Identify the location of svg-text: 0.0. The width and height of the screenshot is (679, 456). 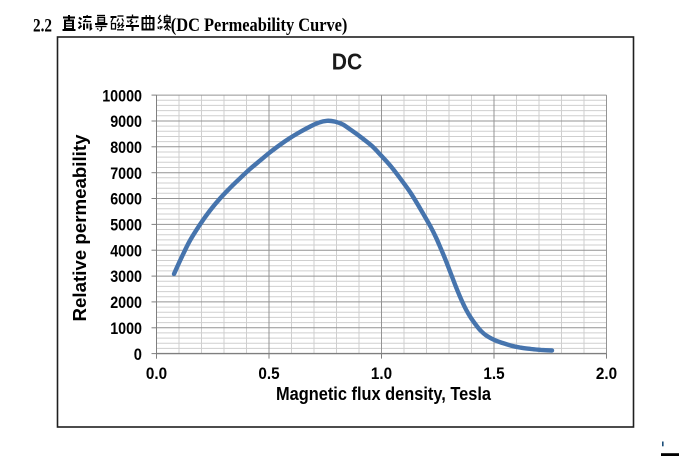
(156, 373).